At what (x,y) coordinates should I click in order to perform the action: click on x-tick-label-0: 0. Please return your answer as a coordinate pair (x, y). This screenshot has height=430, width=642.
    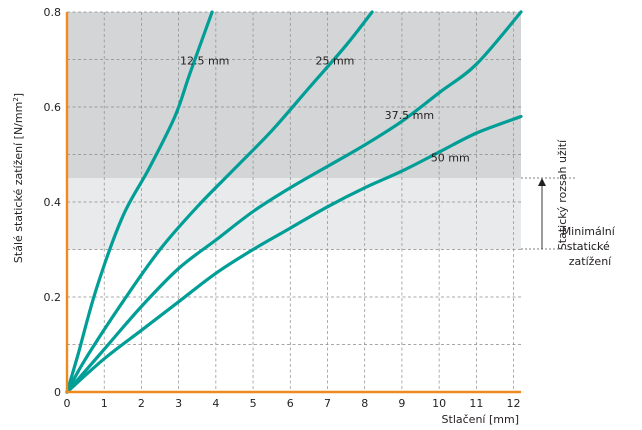
    Looking at the image, I should click on (67, 403).